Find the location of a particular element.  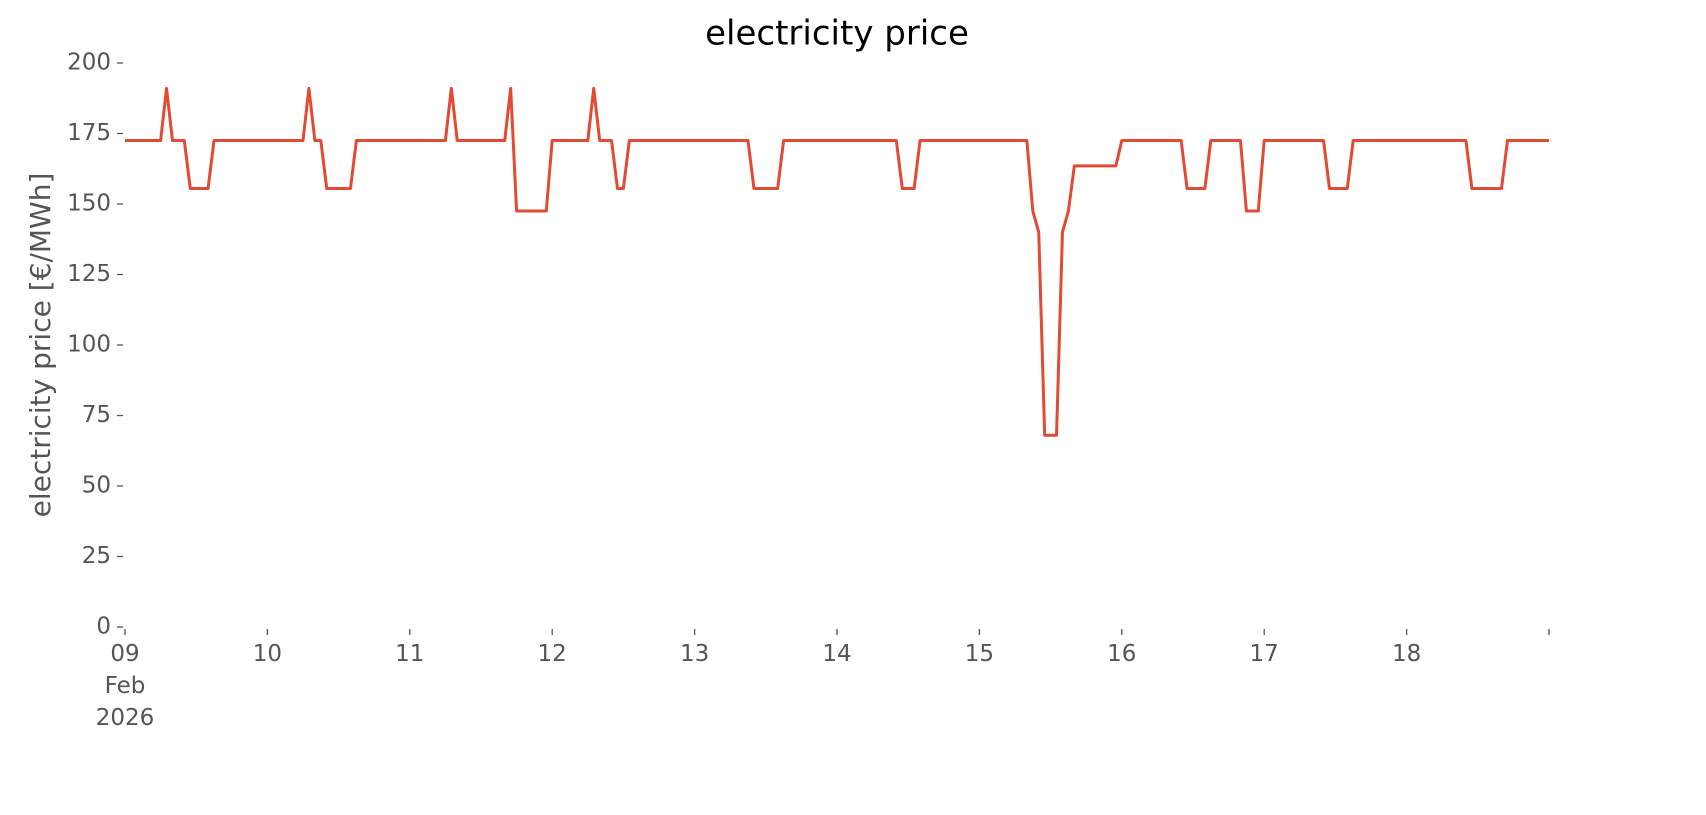

x-tick-label: 17 is located at coordinates (1264, 654).